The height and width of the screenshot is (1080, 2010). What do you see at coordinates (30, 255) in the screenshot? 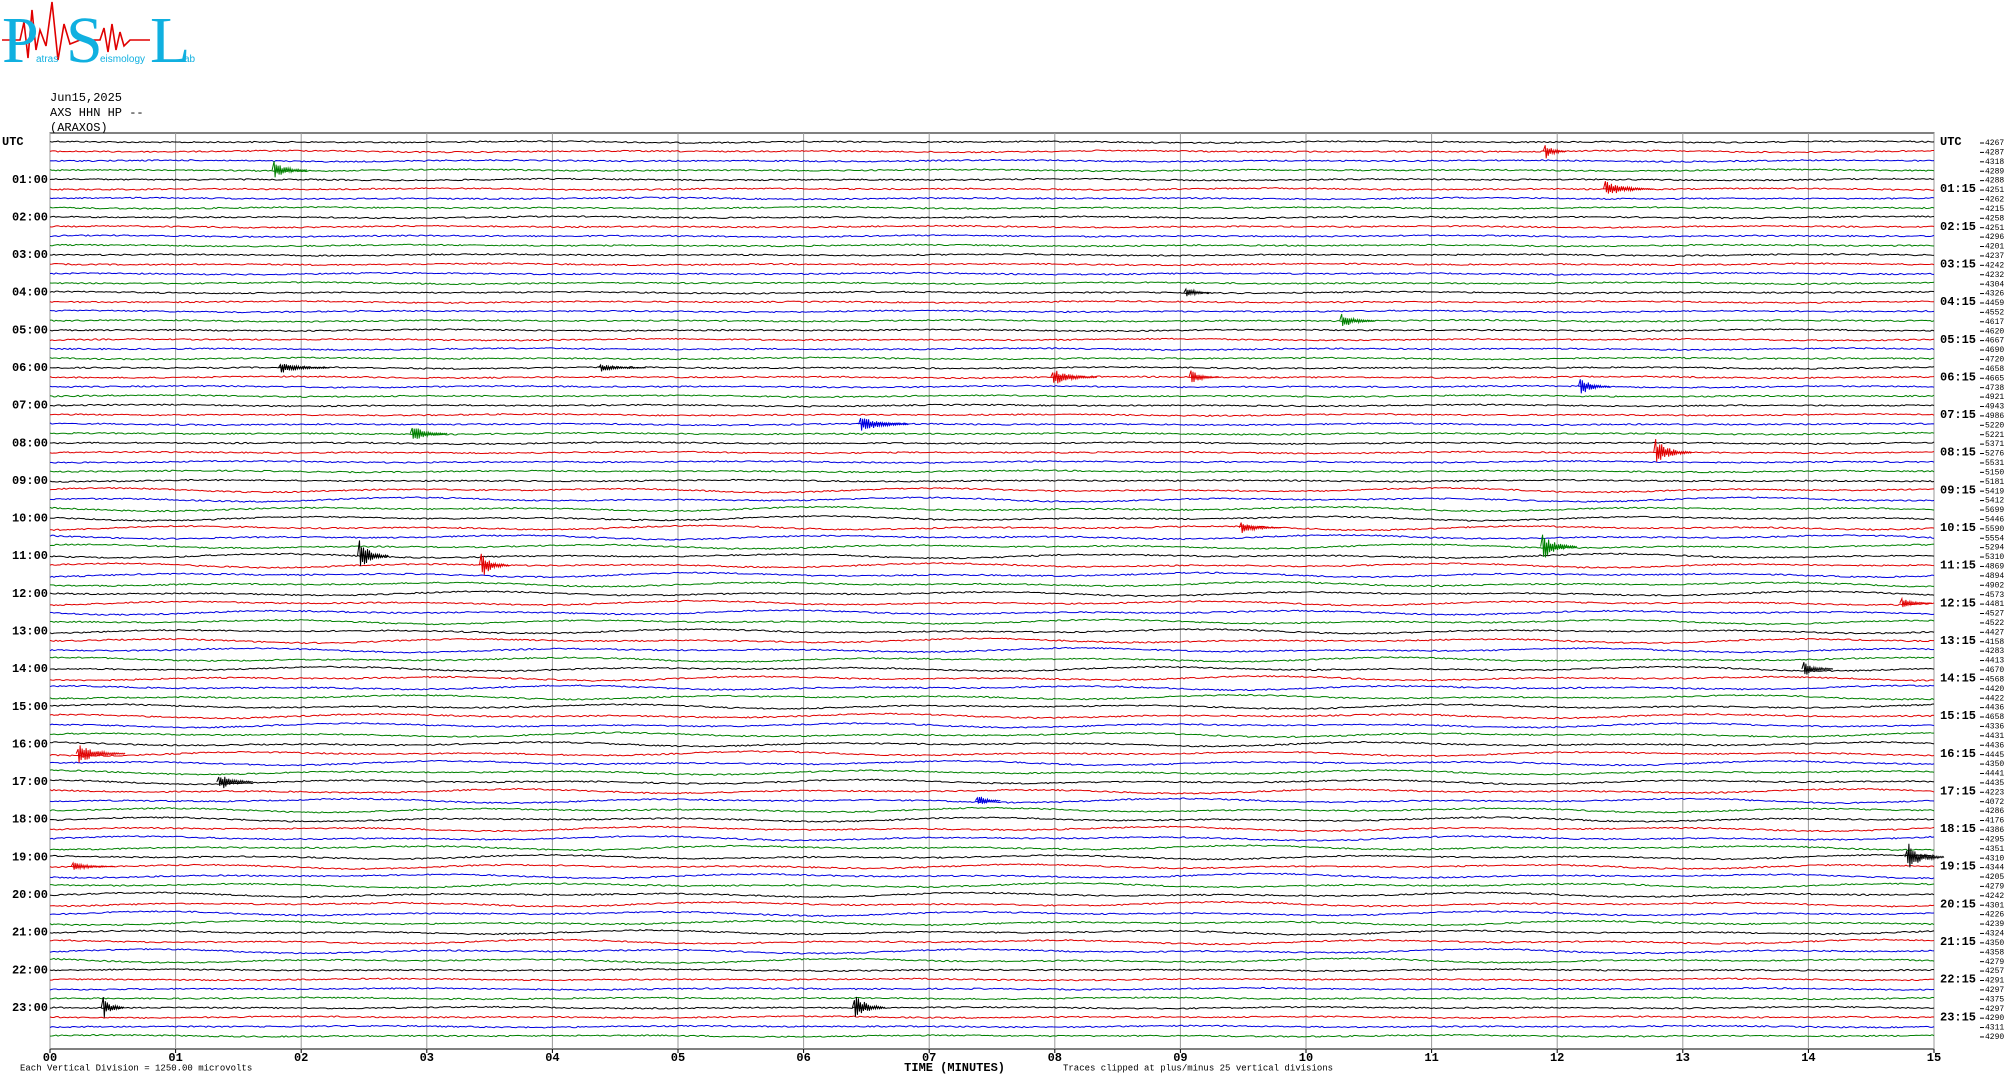
I see `left-time-label: 03:00` at bounding box center [30, 255].